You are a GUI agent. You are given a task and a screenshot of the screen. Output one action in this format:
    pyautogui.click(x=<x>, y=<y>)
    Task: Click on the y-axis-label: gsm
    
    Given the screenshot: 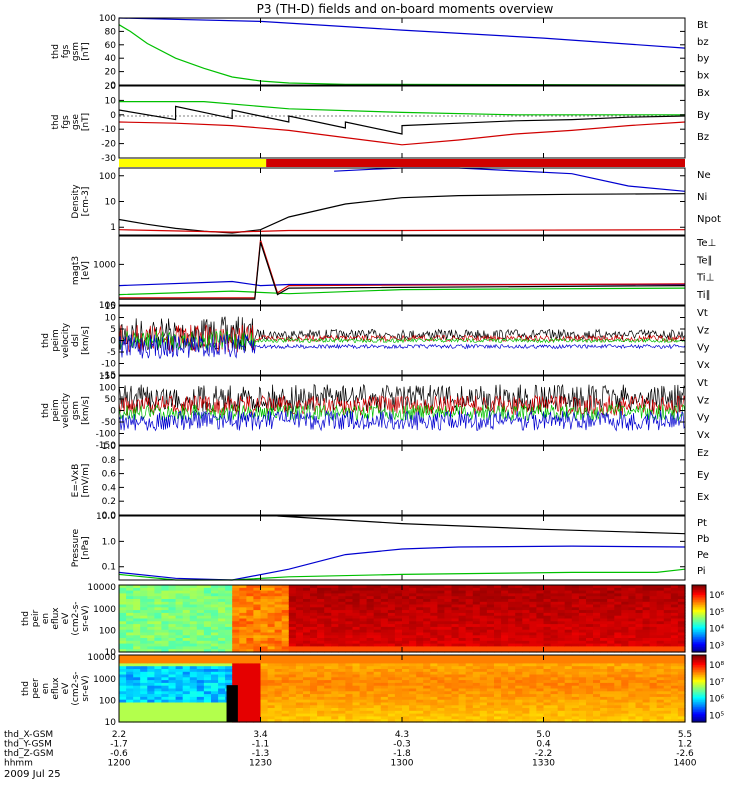 What is the action you would take?
    pyautogui.click(x=76, y=51)
    